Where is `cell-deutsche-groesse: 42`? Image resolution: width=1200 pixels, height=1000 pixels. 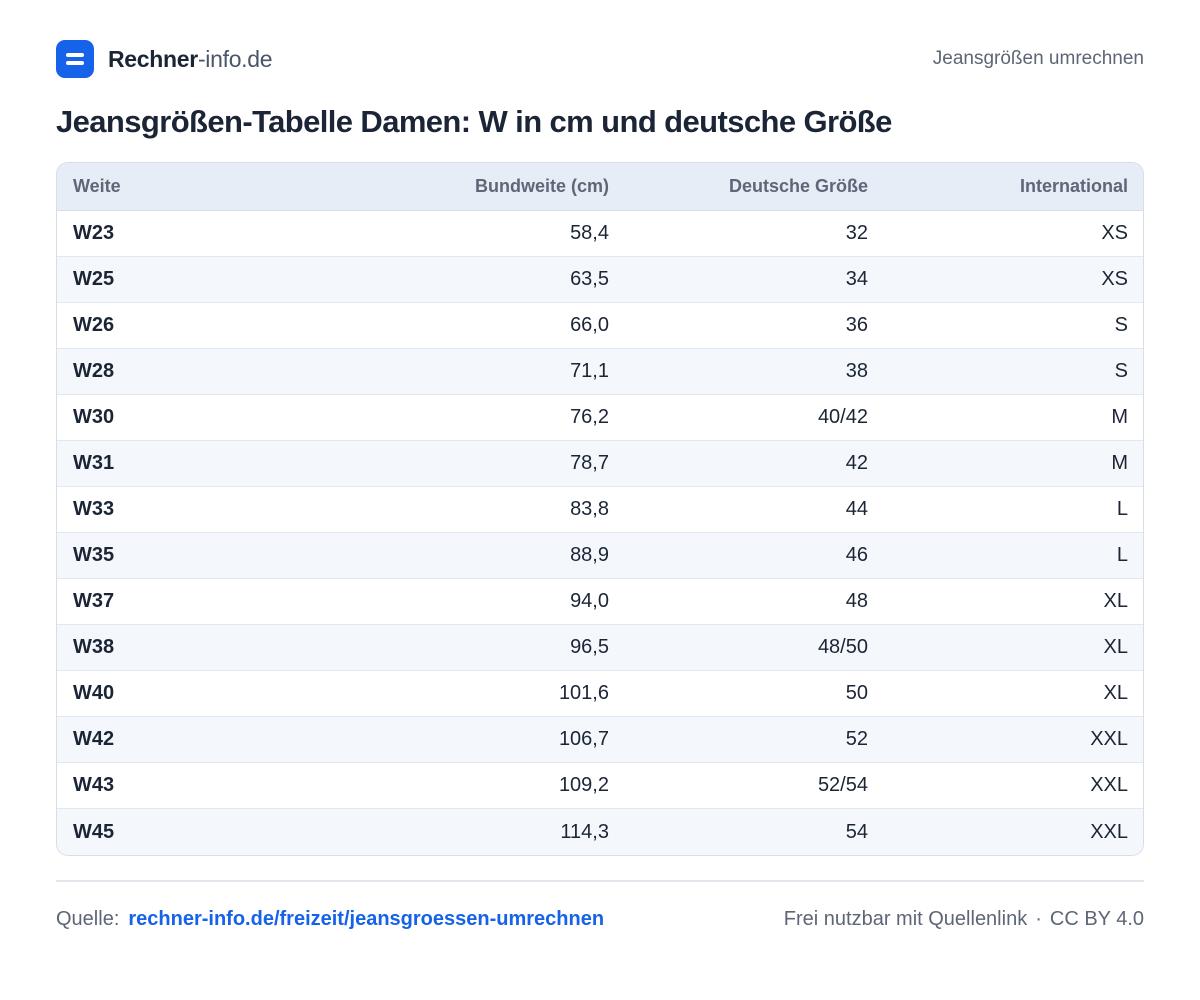
cell-deutsche-groesse: 42 is located at coordinates (856, 463).